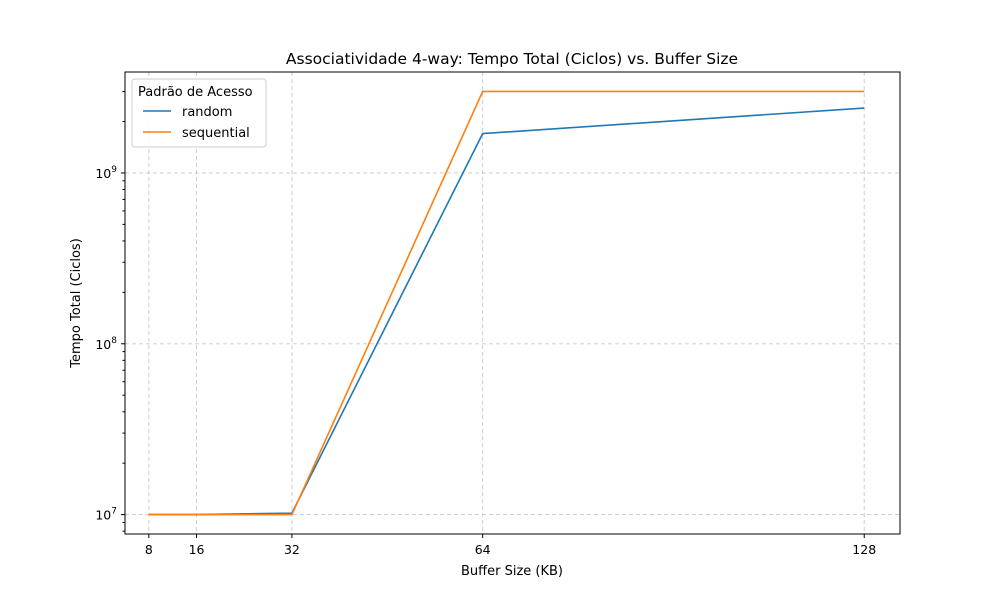 This screenshot has width=1000, height=600. I want to click on y-tick-label: 10⁸, so click(106, 344).